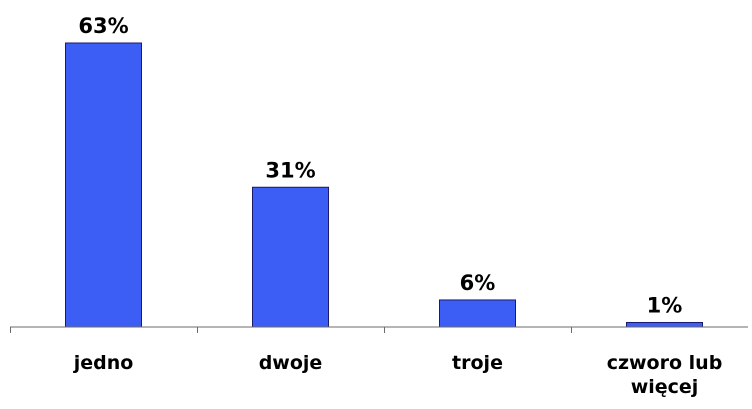 The width and height of the screenshot is (752, 409). Describe the element at coordinates (664, 324) in the screenshot. I see `bar-czworo-lub-wiecej` at that location.